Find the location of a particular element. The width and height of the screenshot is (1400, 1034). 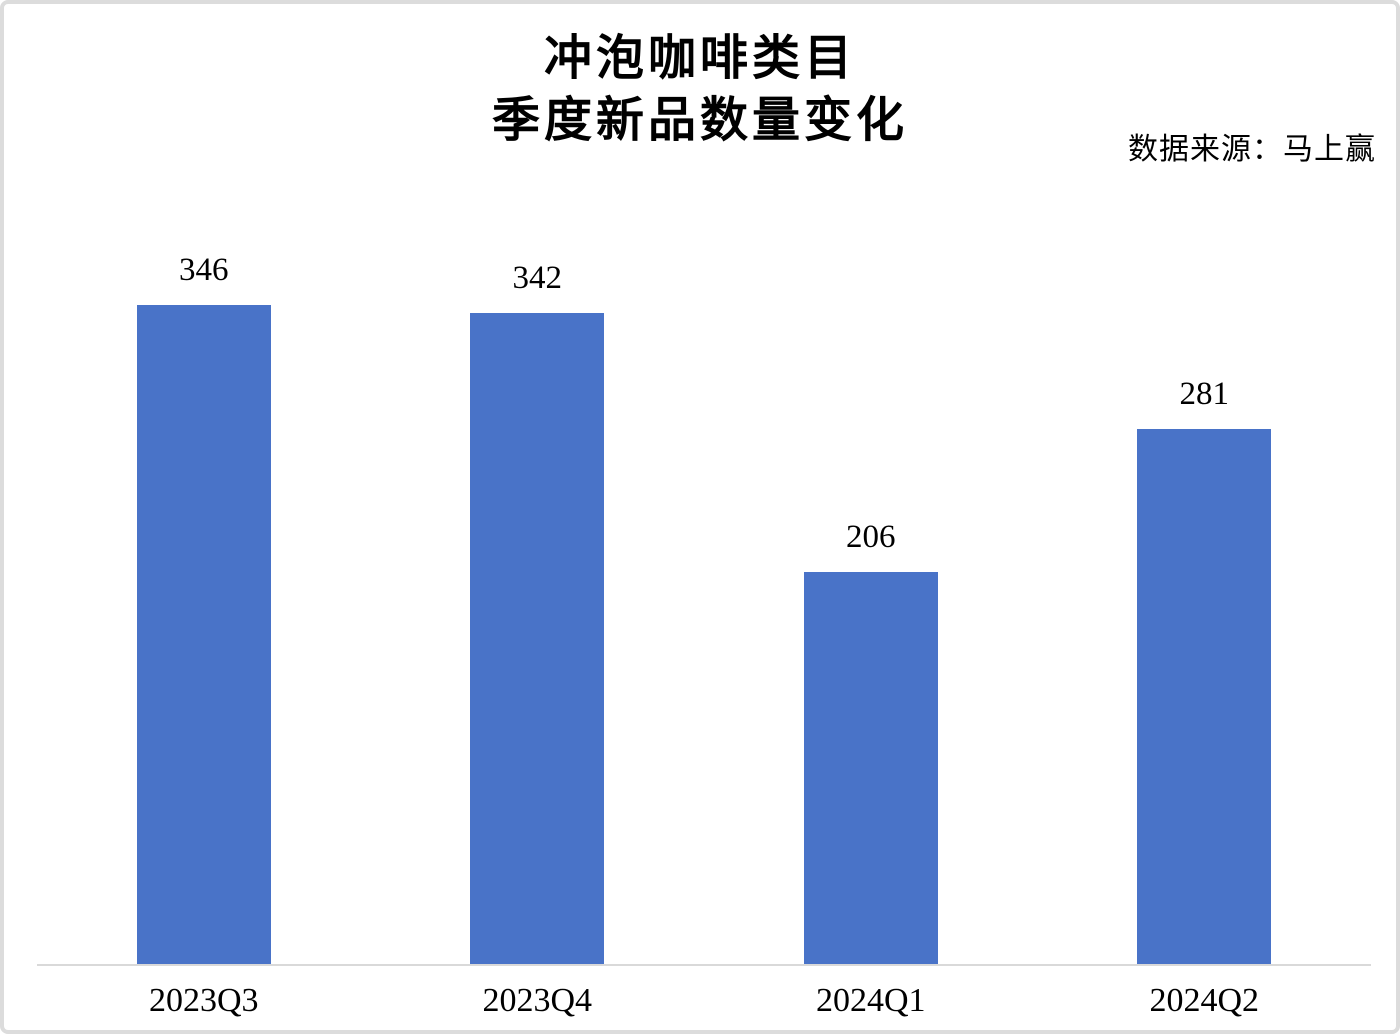

data-source-note: 数据来源：马上赢 is located at coordinates (1252, 149).